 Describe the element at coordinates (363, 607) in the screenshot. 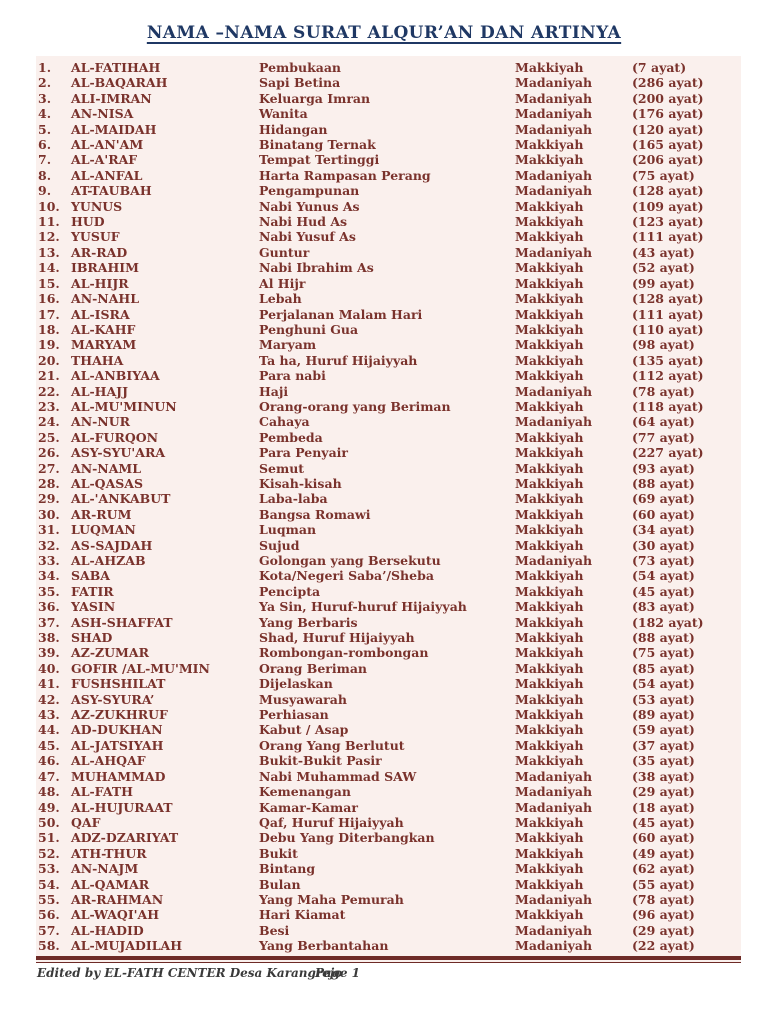

I see `surah-meaning: Ya Sin, Huruf-huruf Hijaiyyah` at that location.